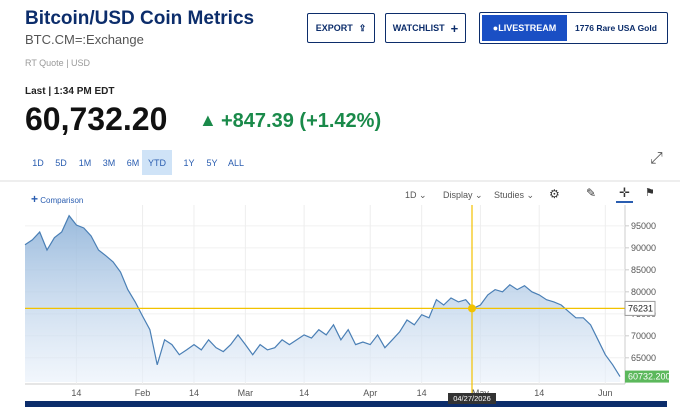  I want to click on range-button: 5Y, so click(212, 162).